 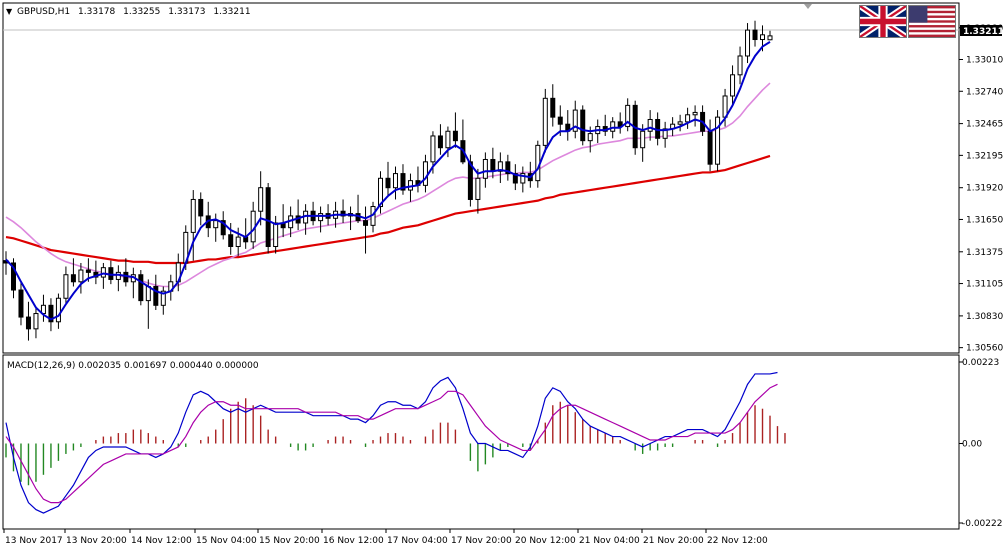 What do you see at coordinates (883, 21) in the screenshot?
I see `uk-flag-icon` at bounding box center [883, 21].